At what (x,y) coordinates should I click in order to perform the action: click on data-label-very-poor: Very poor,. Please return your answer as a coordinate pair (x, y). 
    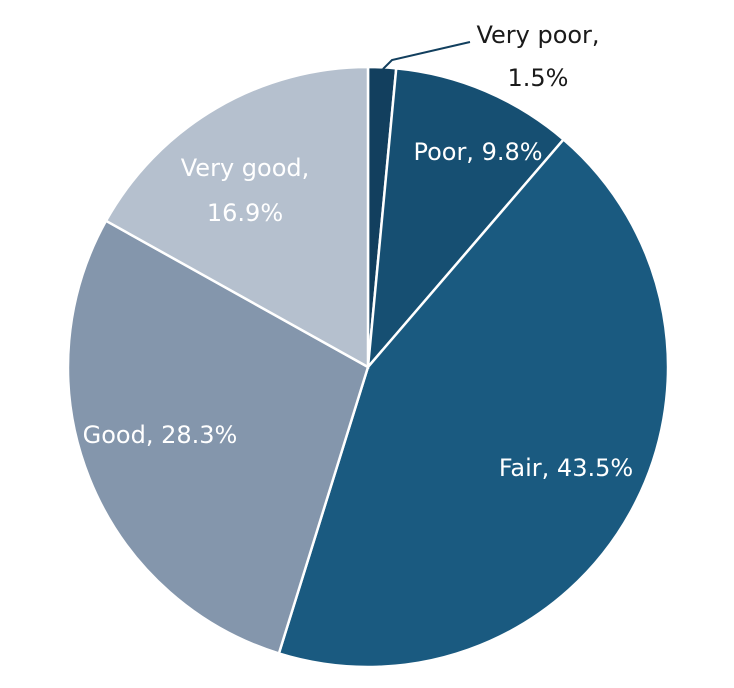
    Looking at the image, I should click on (537, 35).